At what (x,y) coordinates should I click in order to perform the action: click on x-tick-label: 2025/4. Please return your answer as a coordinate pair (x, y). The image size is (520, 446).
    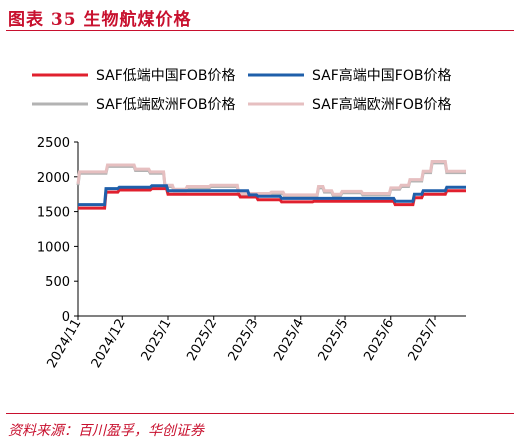
    Looking at the image, I should click on (289, 340).